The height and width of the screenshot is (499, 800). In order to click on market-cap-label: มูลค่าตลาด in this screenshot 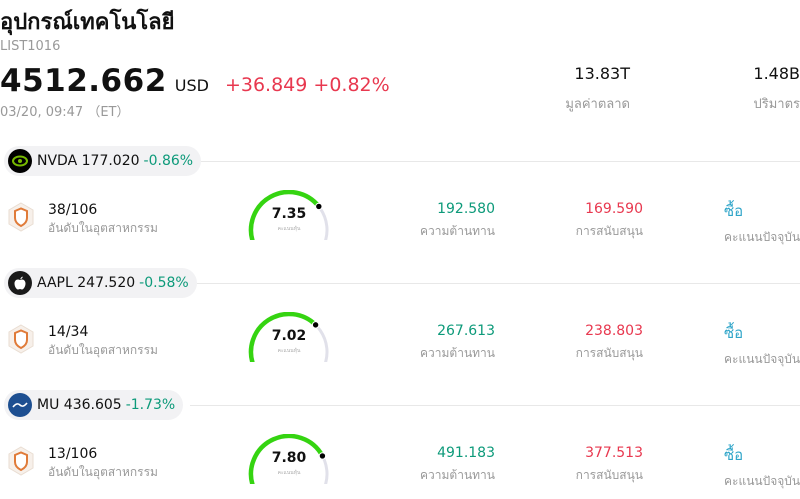, I will do `click(597, 104)`.